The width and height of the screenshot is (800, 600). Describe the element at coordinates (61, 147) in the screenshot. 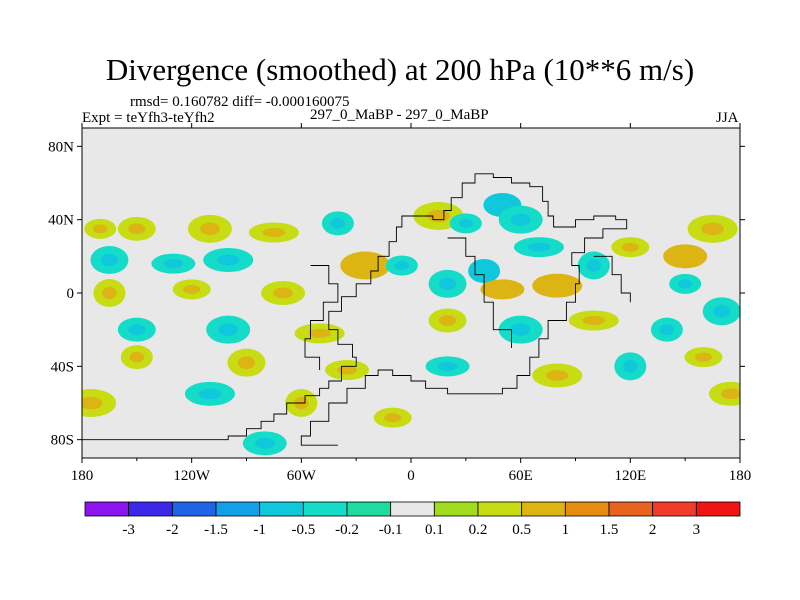

I see `y-tick-label: 80N` at that location.